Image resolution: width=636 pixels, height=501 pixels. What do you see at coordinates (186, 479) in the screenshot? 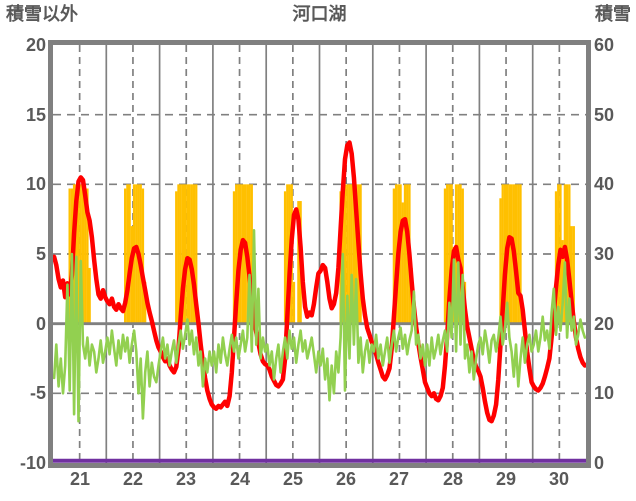
I see `axis-tick-label: 23` at bounding box center [186, 479].